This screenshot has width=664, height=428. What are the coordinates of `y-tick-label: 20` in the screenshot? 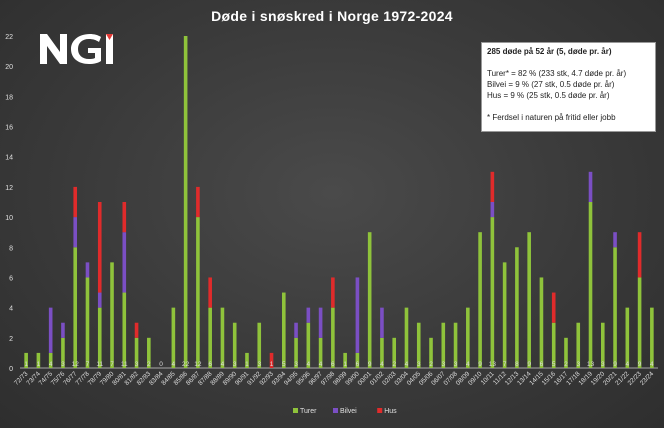 It's located at (9, 67).